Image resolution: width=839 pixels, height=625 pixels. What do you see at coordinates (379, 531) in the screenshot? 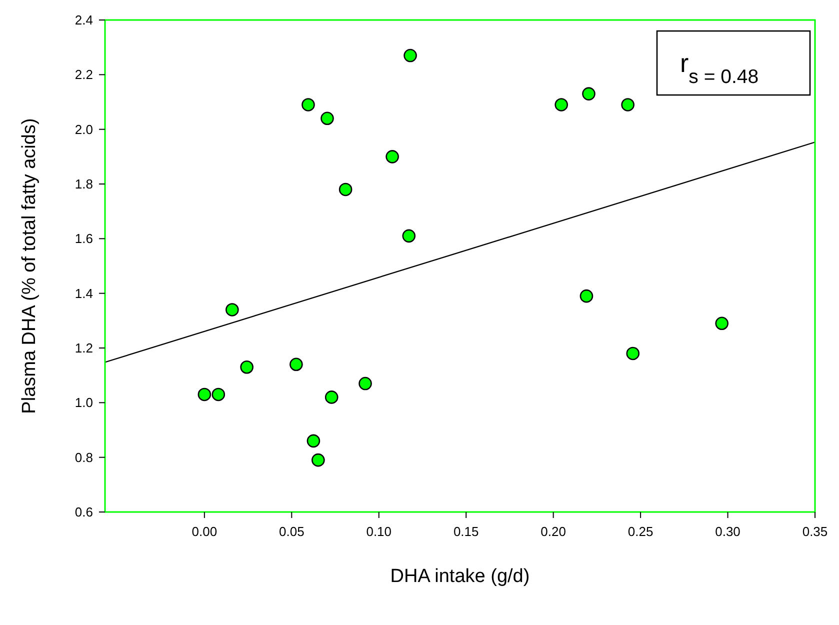
I see `x-tick-label: 0.10` at bounding box center [379, 531].